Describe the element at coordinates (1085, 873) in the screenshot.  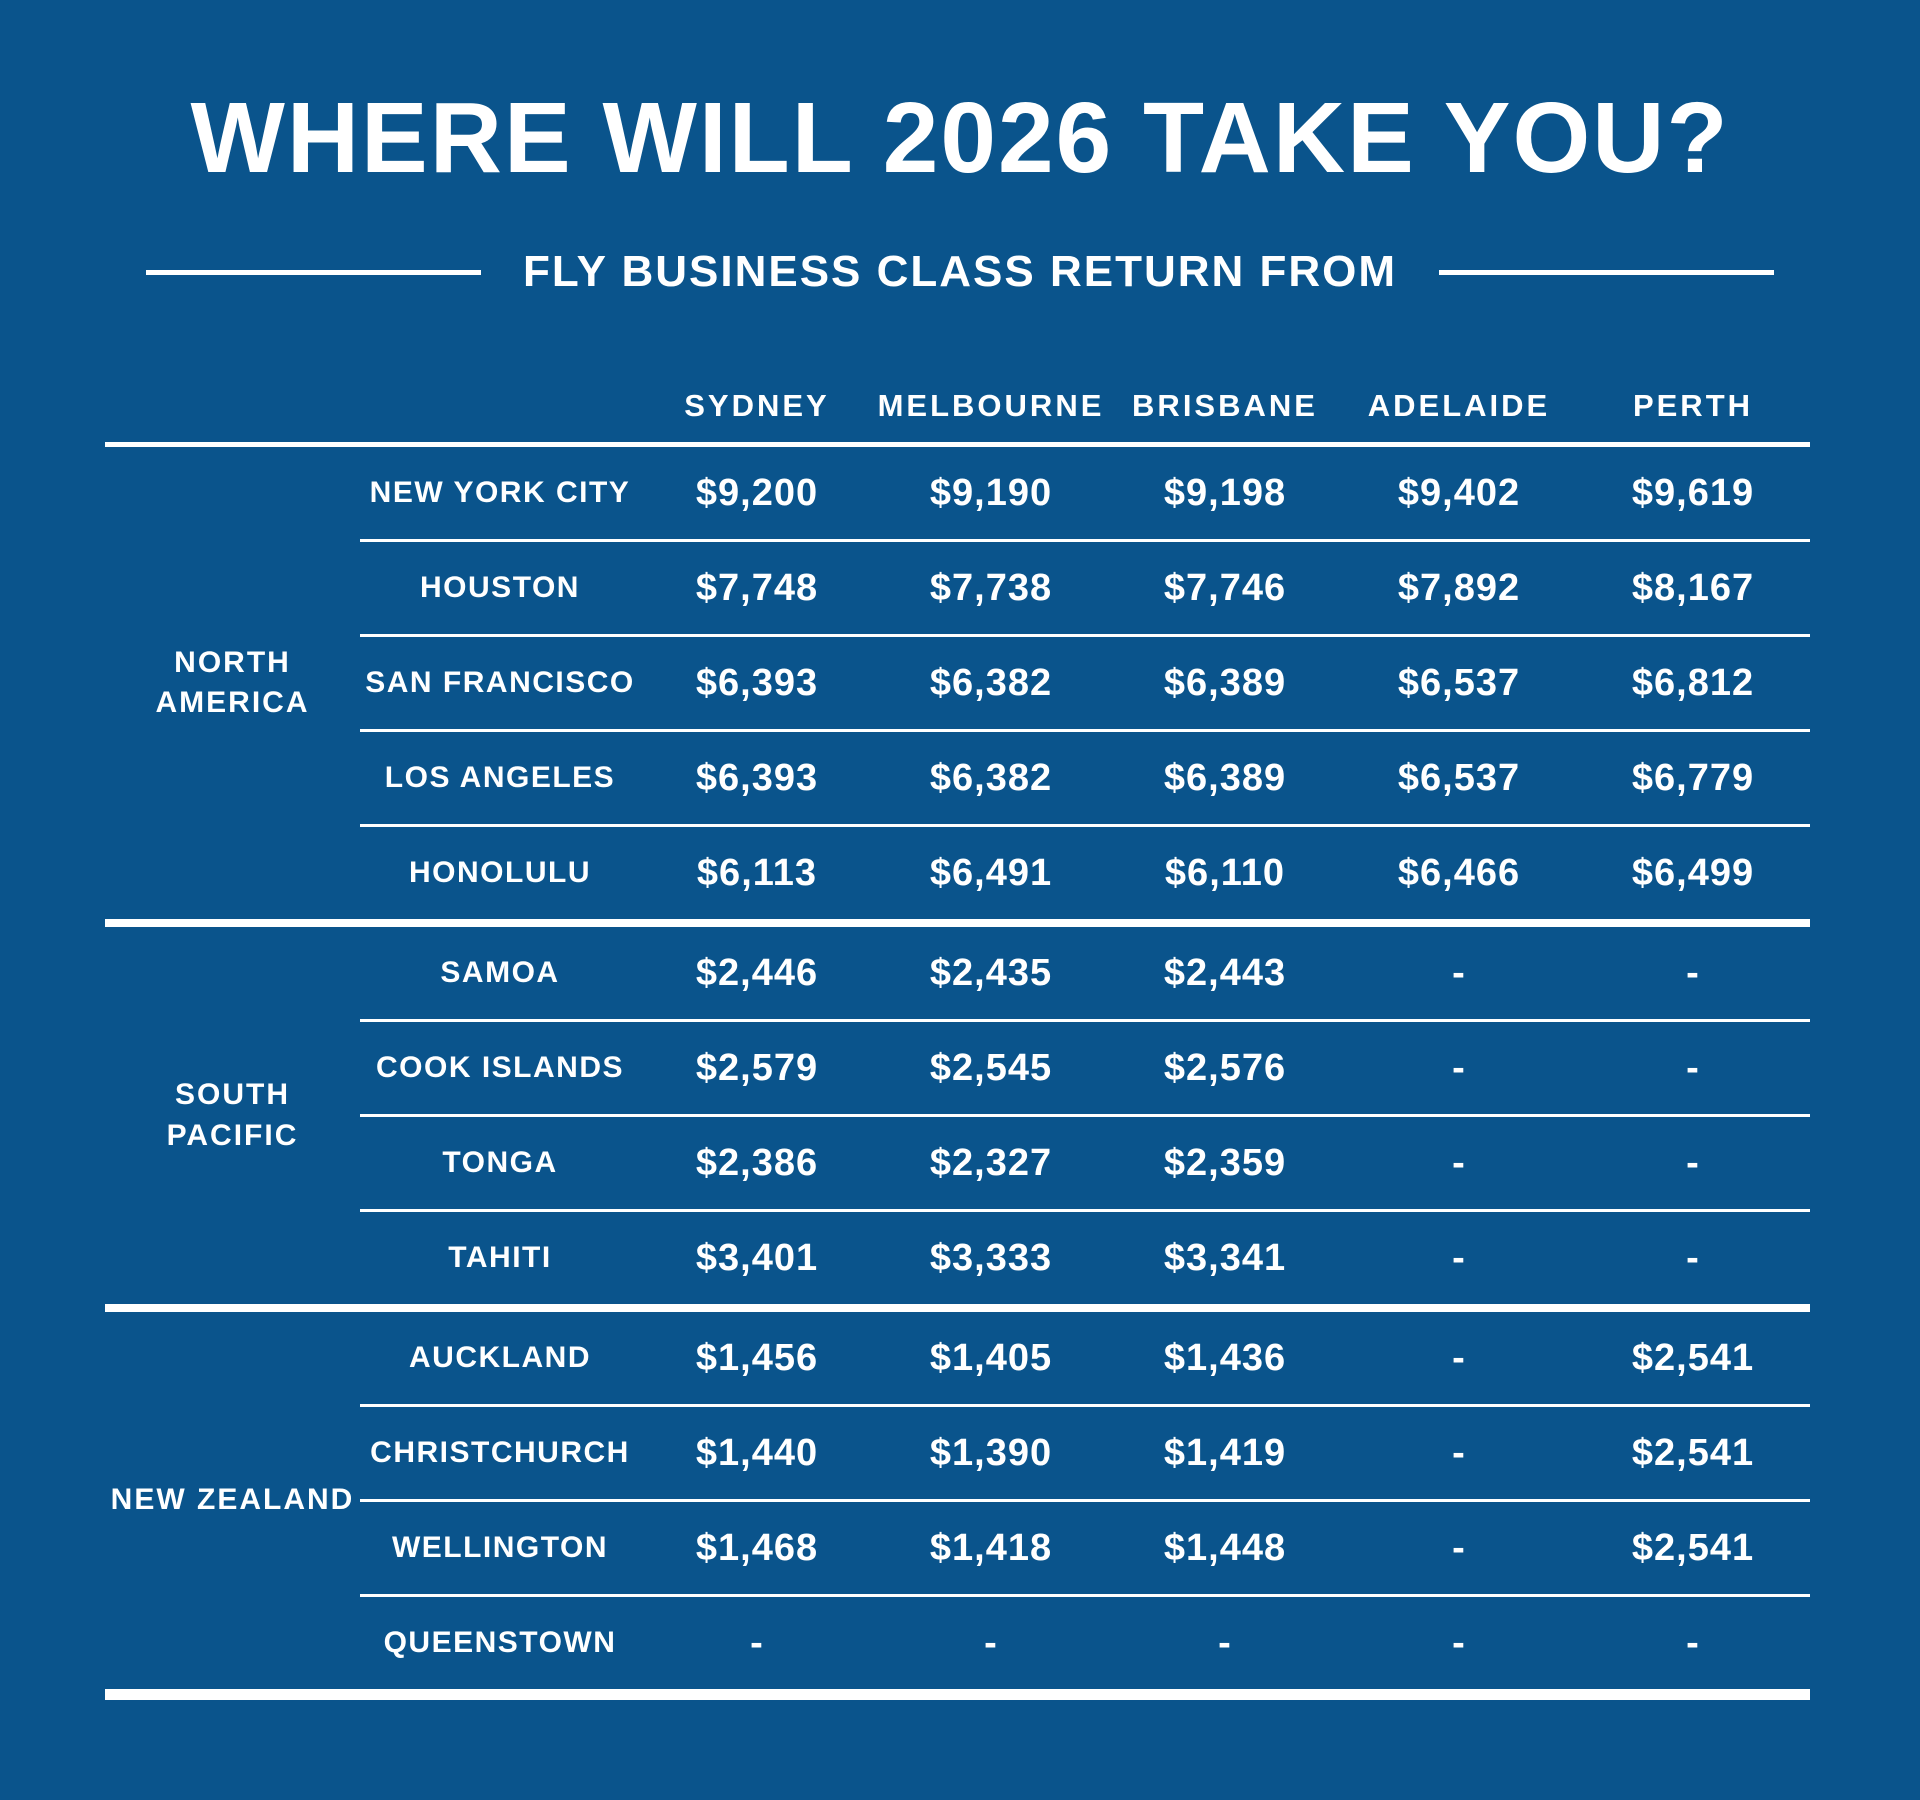
I see `fare-row-honolulu: HONOLULU $6,113 $6,491 $6,110 $6,466 $6,499` at that location.